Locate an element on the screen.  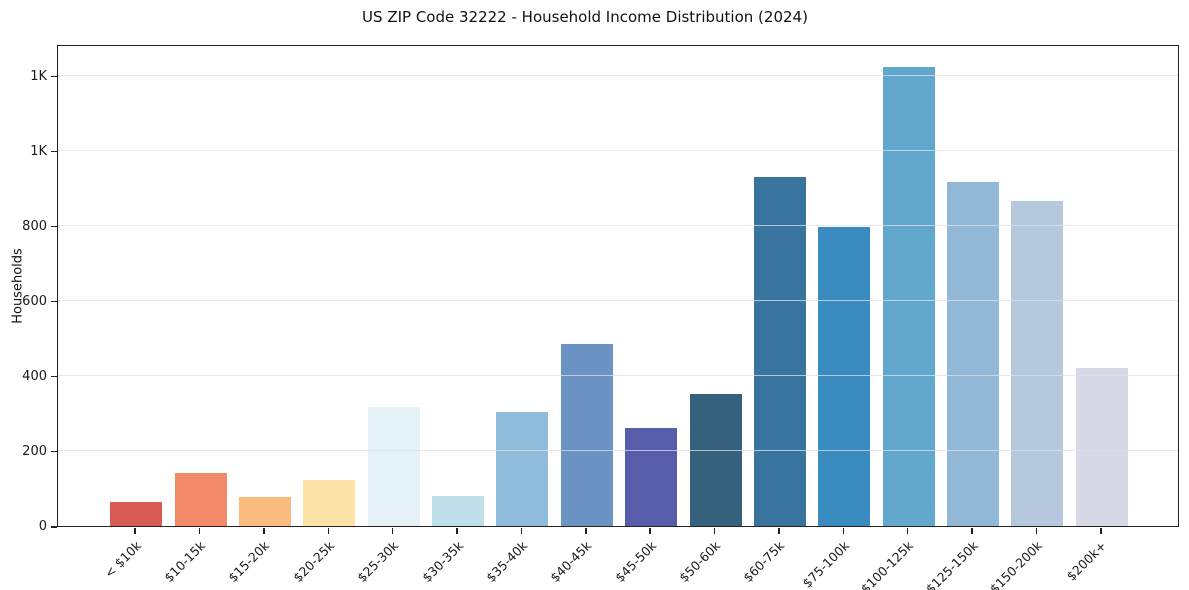
x-tick-label: $75-100k is located at coordinates (825, 564).